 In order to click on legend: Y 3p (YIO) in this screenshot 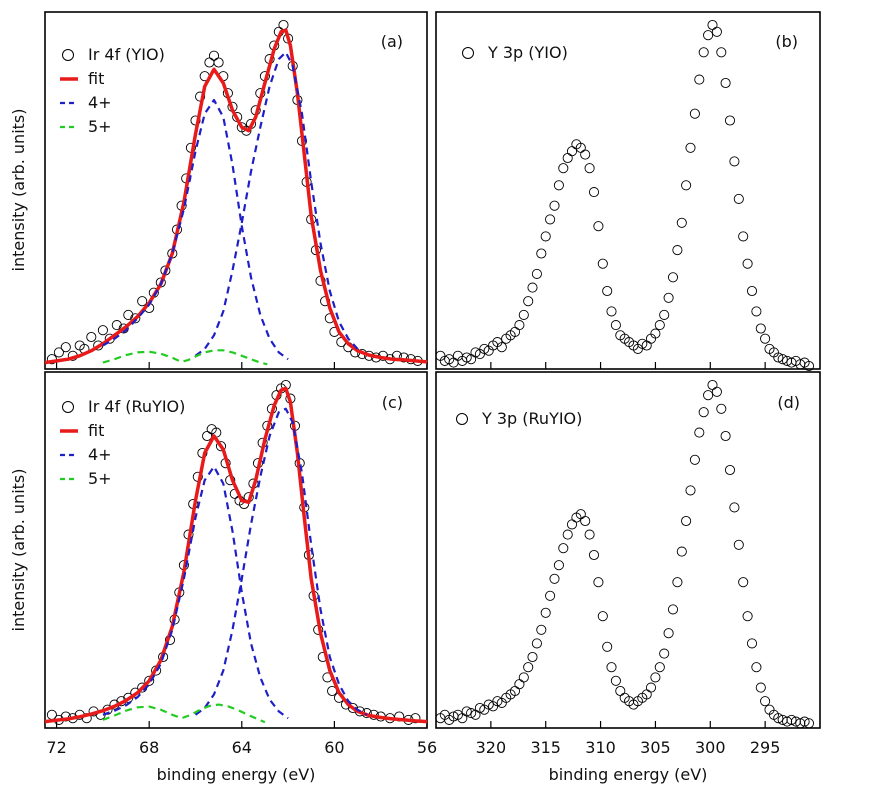, I will do `click(515, 52)`.